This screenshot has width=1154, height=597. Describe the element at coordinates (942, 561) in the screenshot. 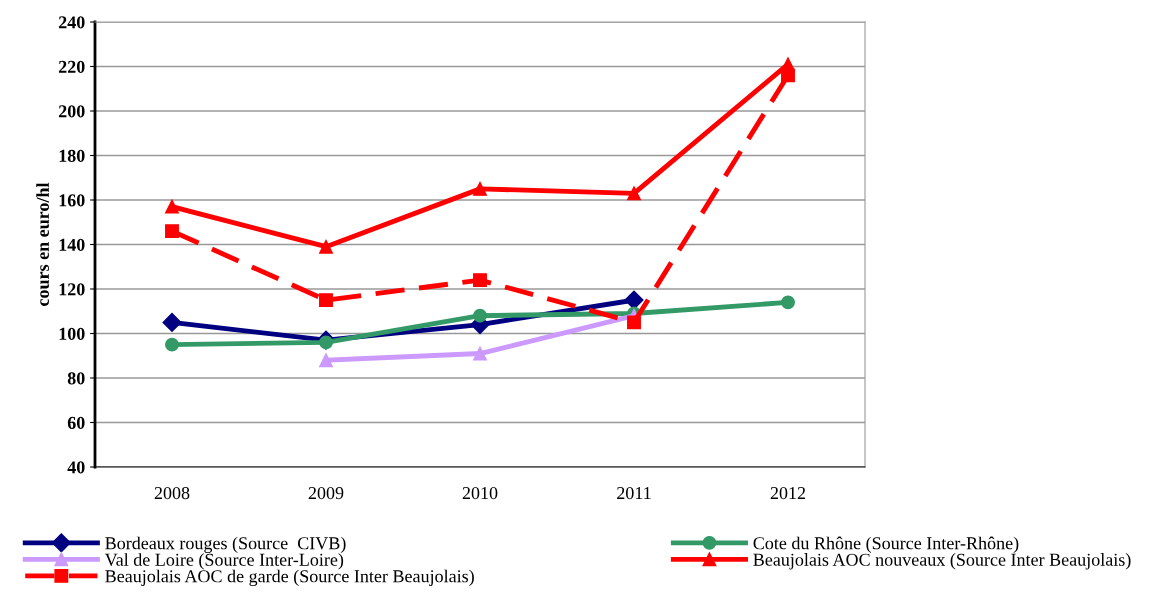

I see `legend-label: Beaujolais AOC nouveaux (Source Inter Beaujolais)` at that location.